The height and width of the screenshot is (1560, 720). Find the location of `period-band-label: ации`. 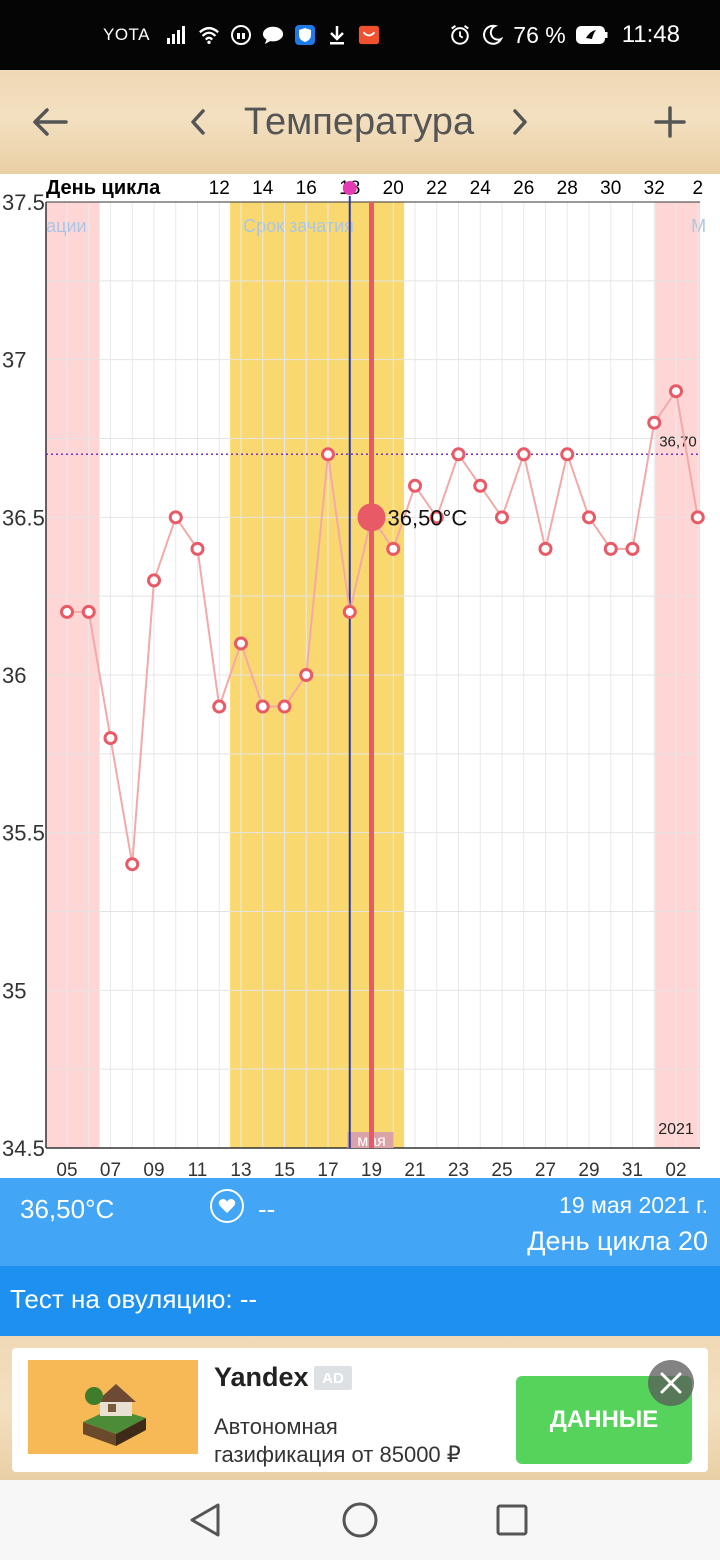

period-band-label: ации is located at coordinates (66, 226).